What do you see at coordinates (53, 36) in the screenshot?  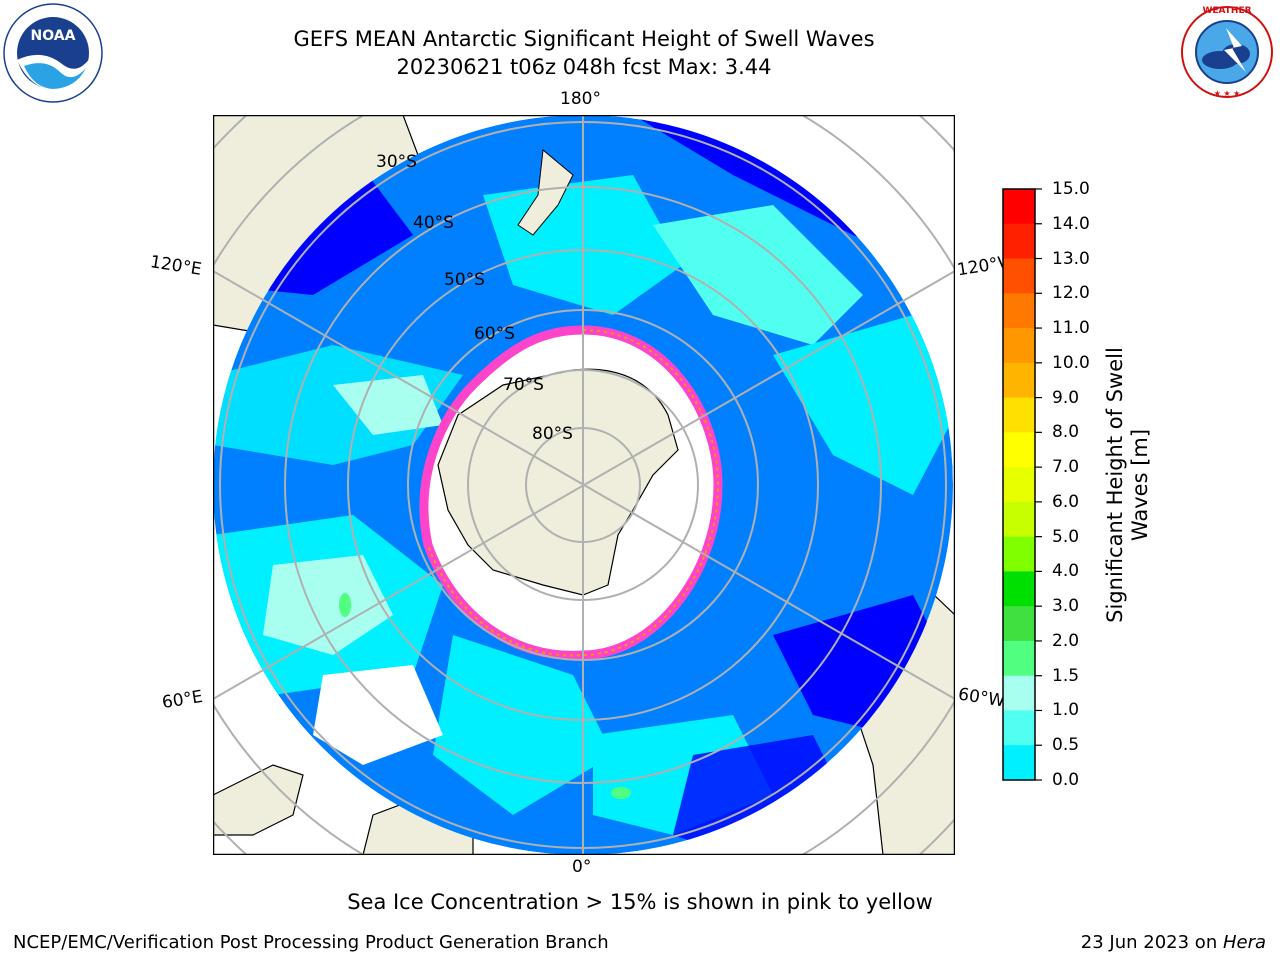 I see `svg-text: NOAA` at bounding box center [53, 36].